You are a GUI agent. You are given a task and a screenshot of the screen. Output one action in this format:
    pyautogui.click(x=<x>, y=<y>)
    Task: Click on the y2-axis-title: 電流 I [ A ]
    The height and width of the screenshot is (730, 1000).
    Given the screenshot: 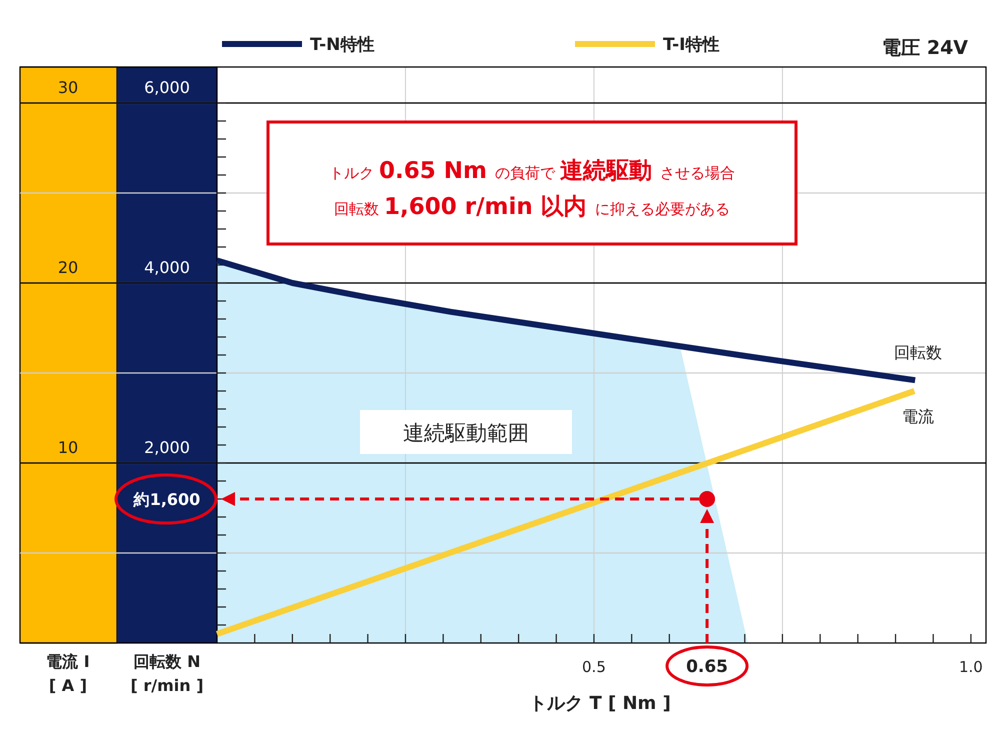 What is the action you would take?
    pyautogui.click(x=68, y=673)
    